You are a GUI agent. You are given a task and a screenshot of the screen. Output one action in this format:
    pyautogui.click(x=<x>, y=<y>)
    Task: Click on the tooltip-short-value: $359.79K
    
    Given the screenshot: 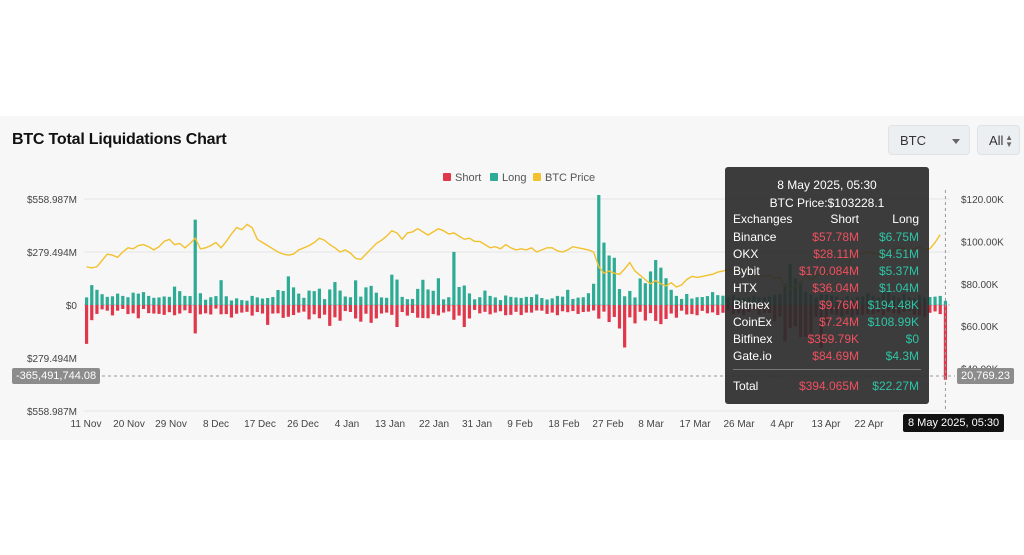 What is the action you would take?
    pyautogui.click(x=833, y=339)
    